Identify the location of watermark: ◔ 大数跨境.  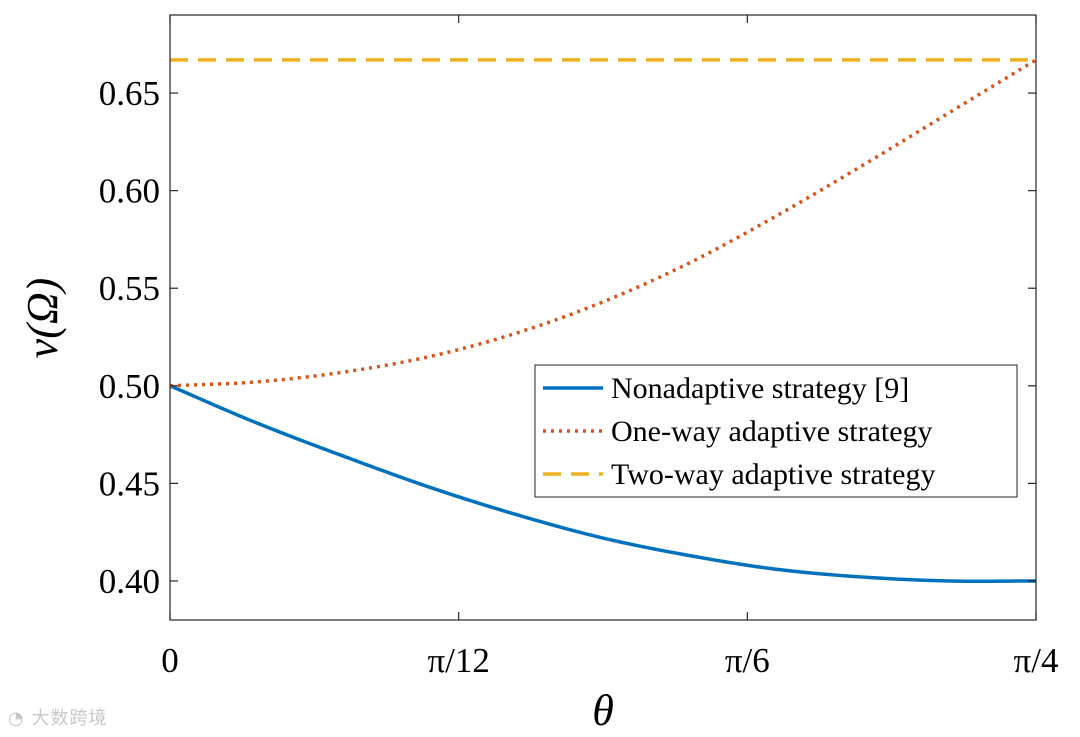
(57, 717).